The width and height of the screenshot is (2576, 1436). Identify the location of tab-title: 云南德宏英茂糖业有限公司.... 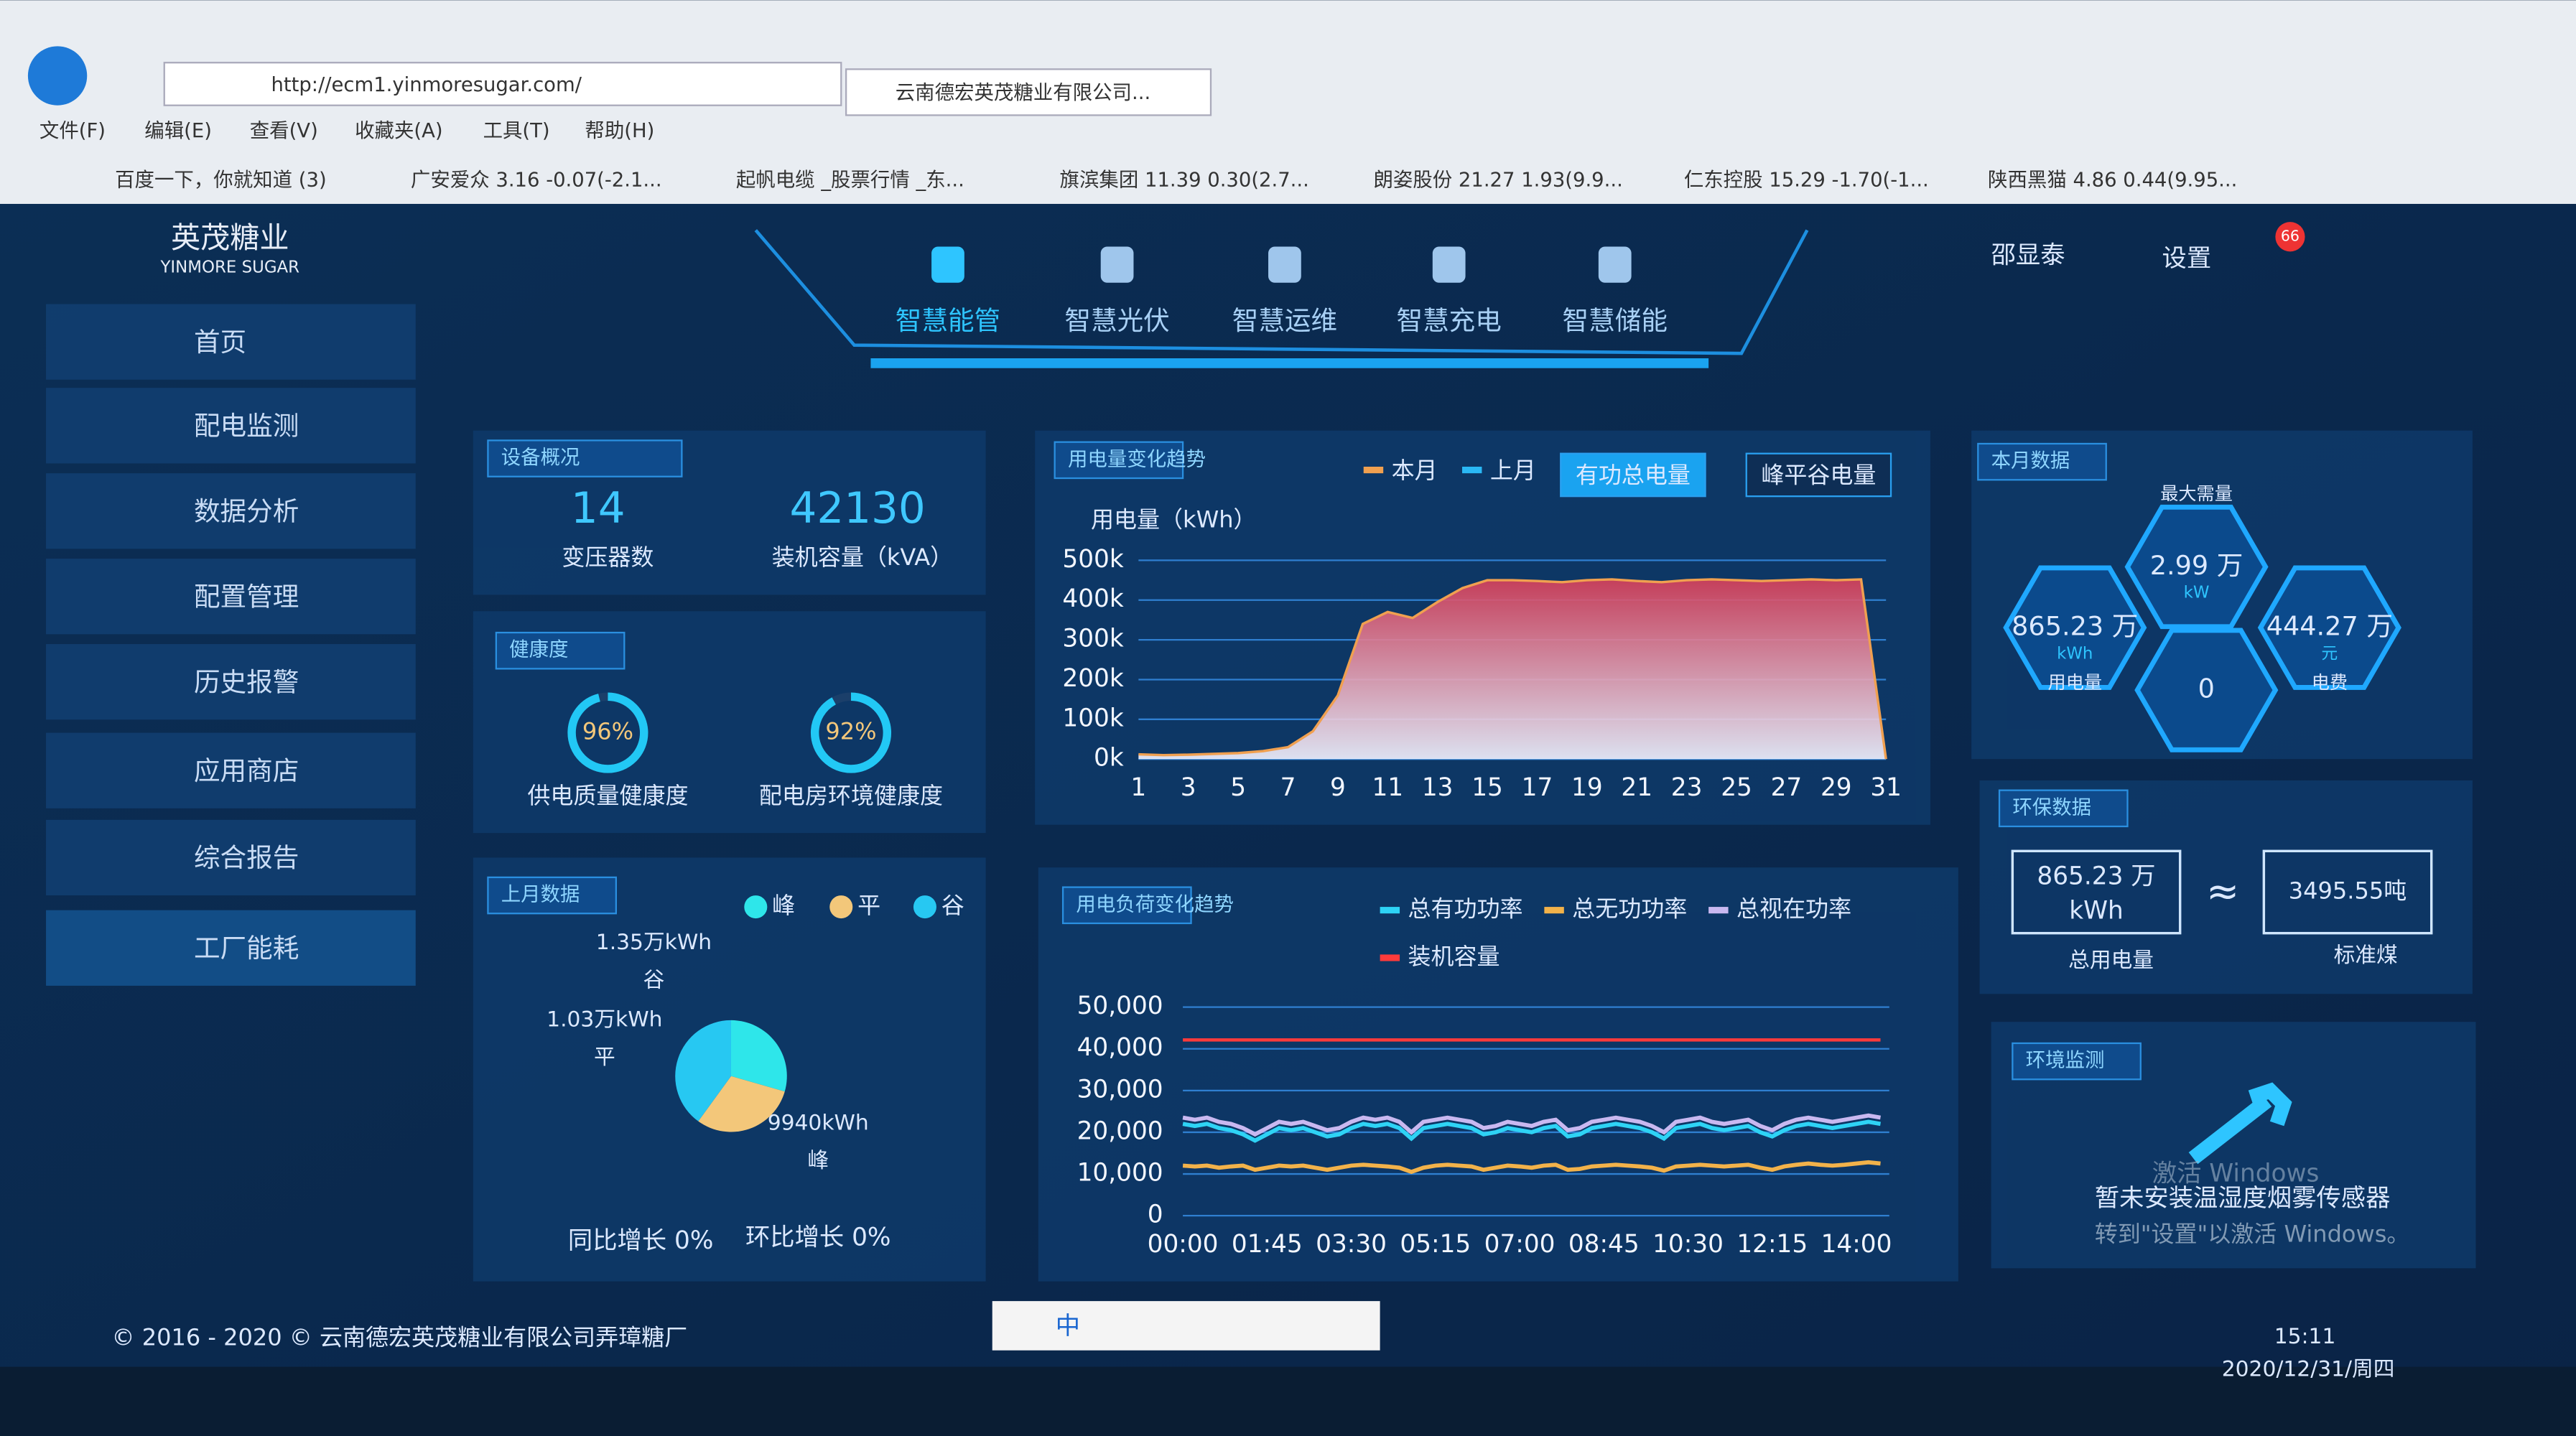
(1023, 93).